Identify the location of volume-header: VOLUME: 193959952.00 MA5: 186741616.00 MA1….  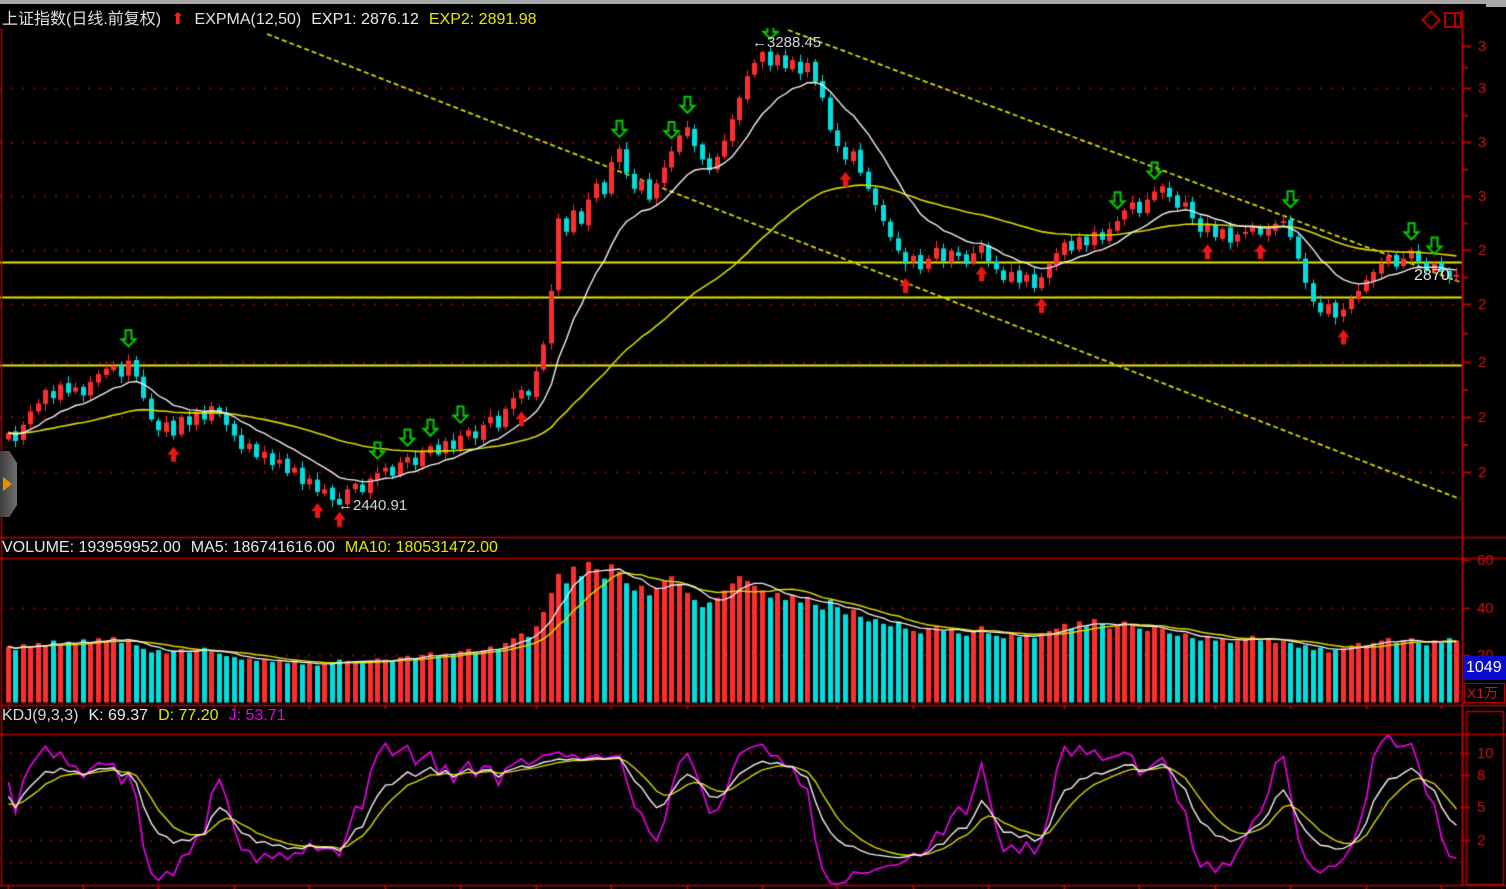
(255, 548).